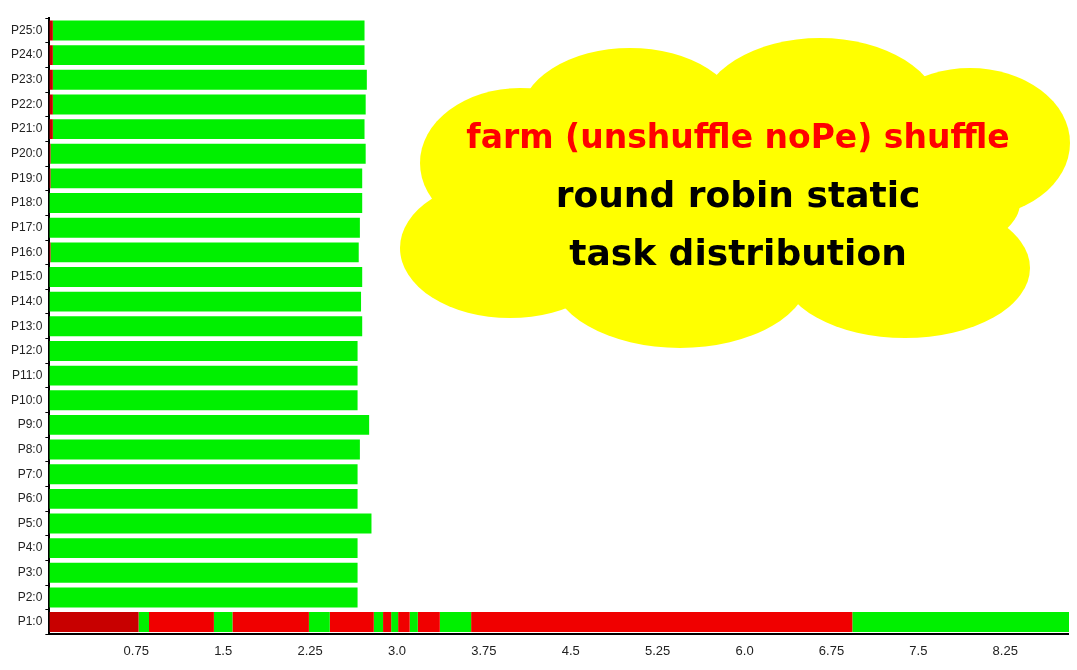 This screenshot has height=670, width=1077. I want to click on x-tick-label: 2.25, so click(310, 650).